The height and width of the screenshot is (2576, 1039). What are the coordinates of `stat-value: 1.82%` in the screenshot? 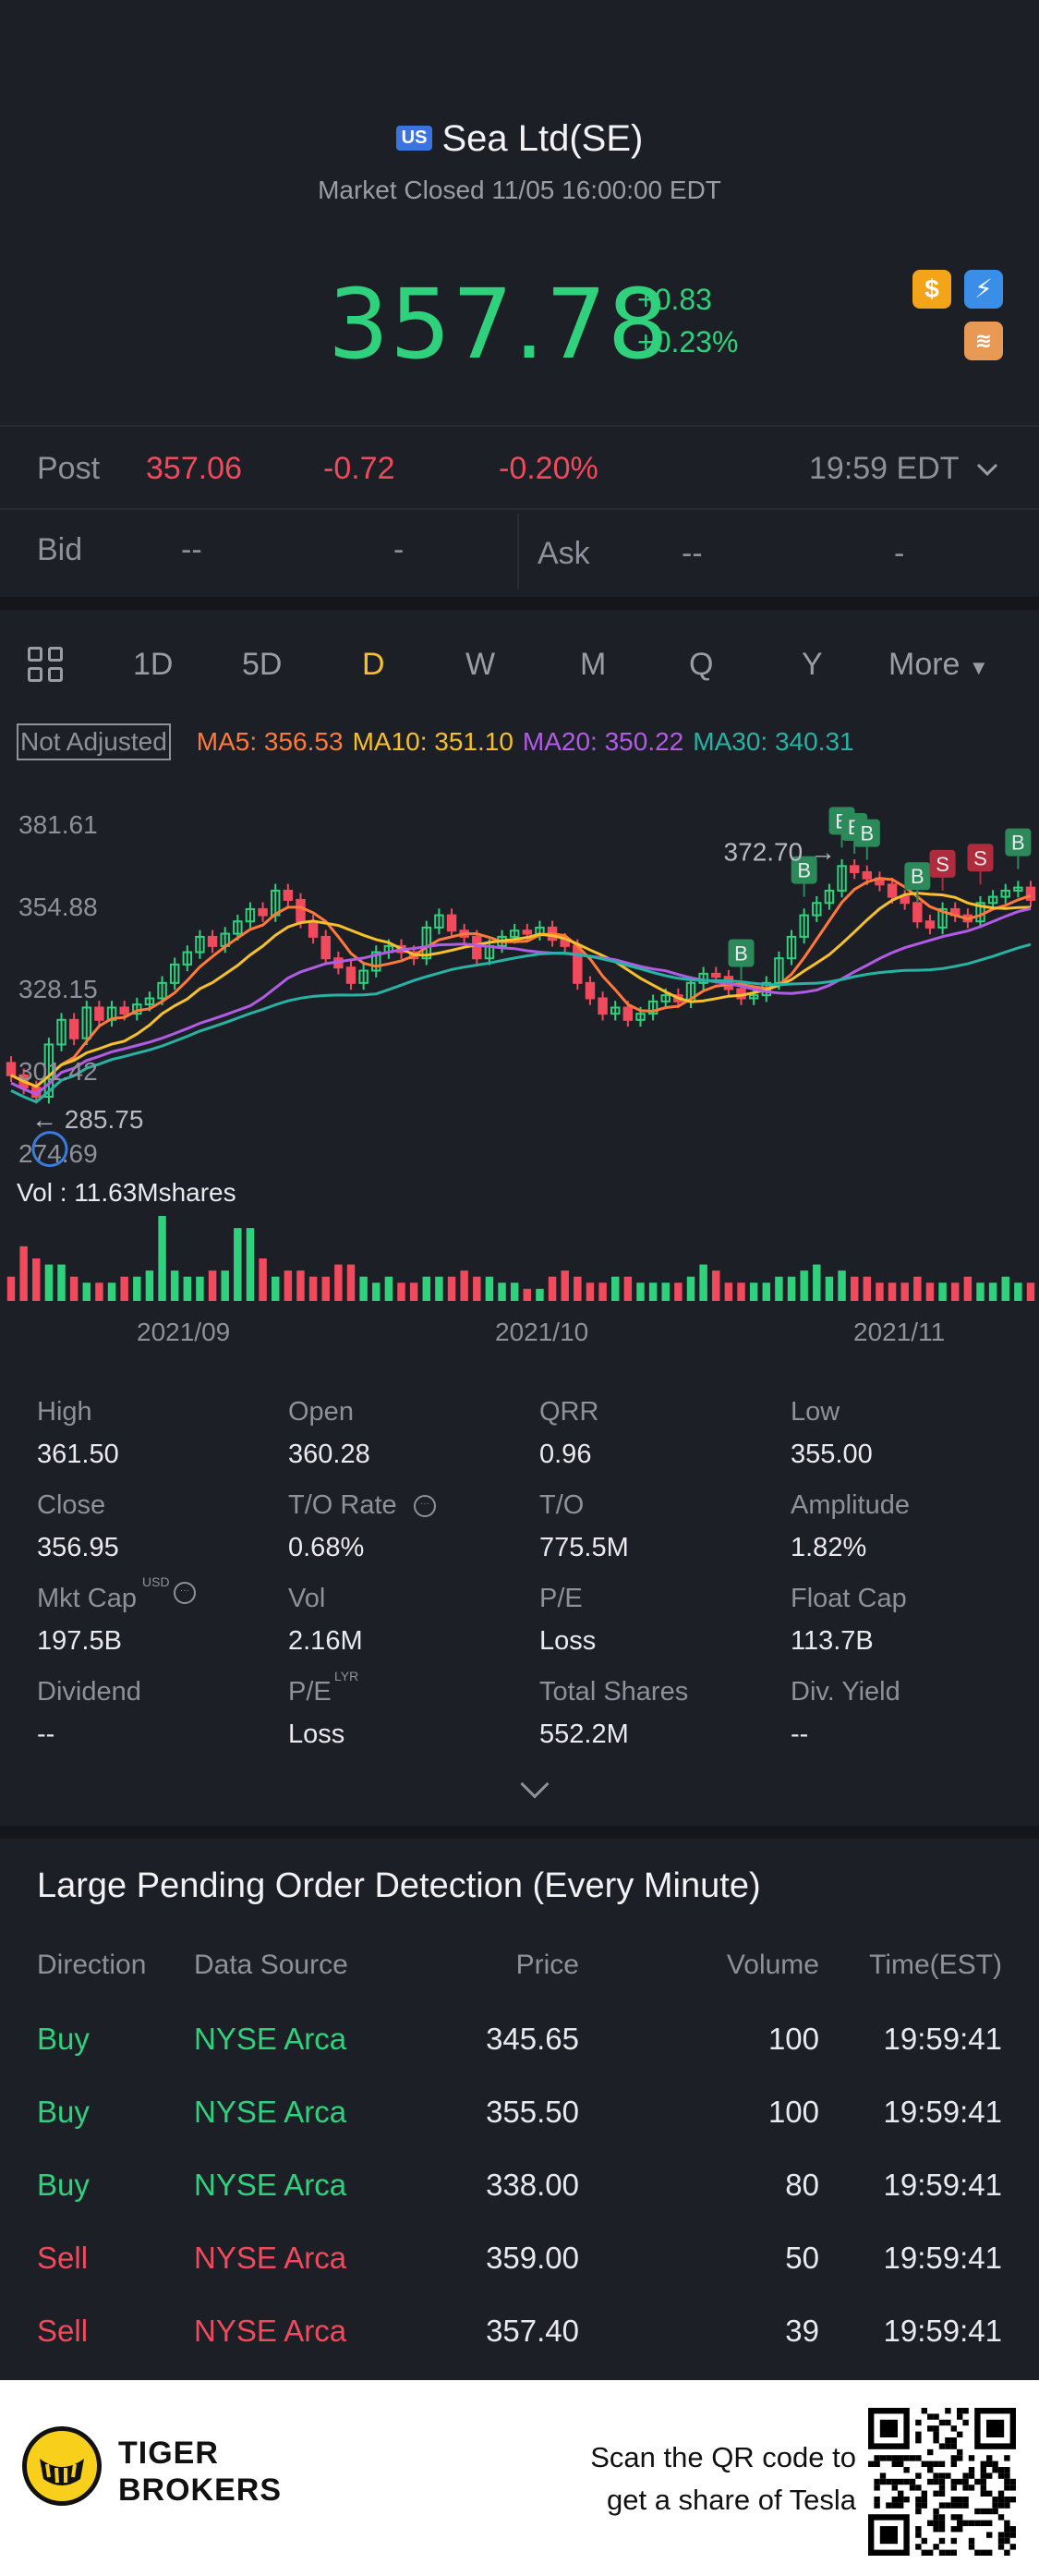 It's located at (829, 1547).